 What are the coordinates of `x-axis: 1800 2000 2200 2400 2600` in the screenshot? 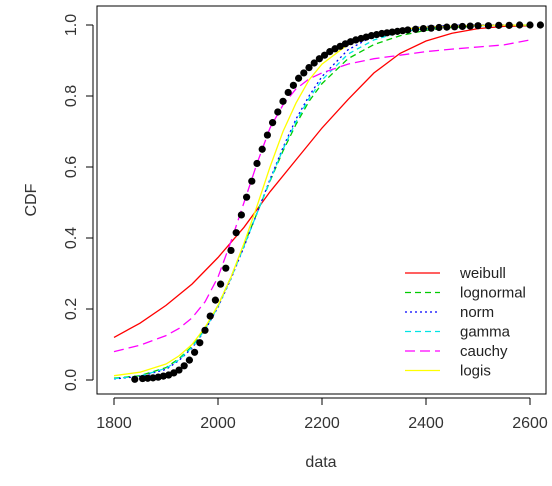 It's located at (322, 414).